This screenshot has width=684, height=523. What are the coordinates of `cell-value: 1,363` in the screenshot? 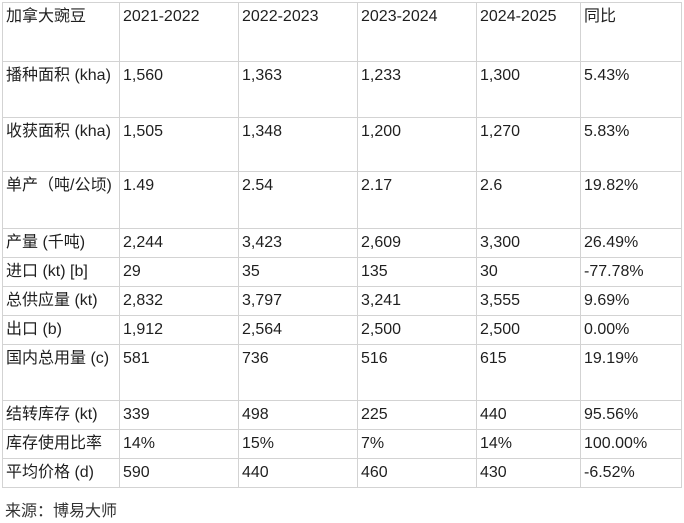 It's located at (298, 89).